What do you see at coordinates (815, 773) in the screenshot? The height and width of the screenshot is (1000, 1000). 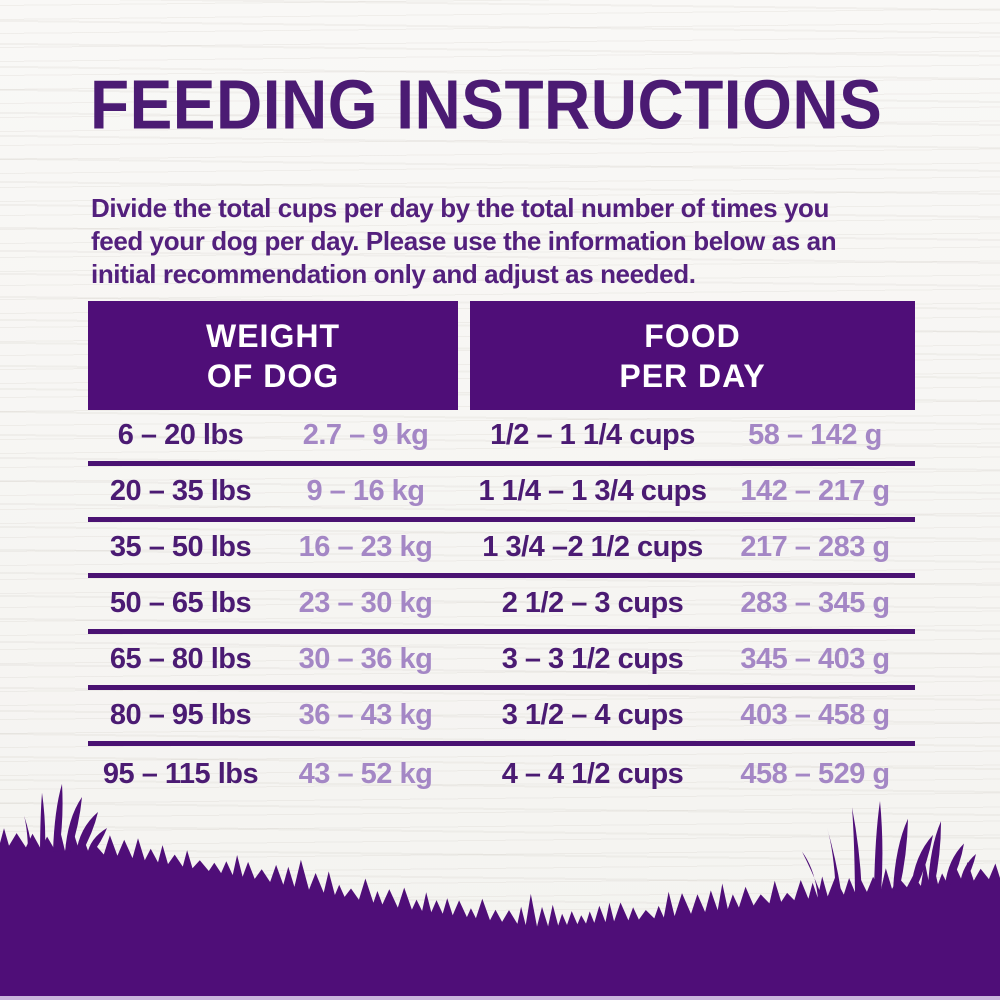 I see `food-grams-value: 458 – 529 g` at bounding box center [815, 773].